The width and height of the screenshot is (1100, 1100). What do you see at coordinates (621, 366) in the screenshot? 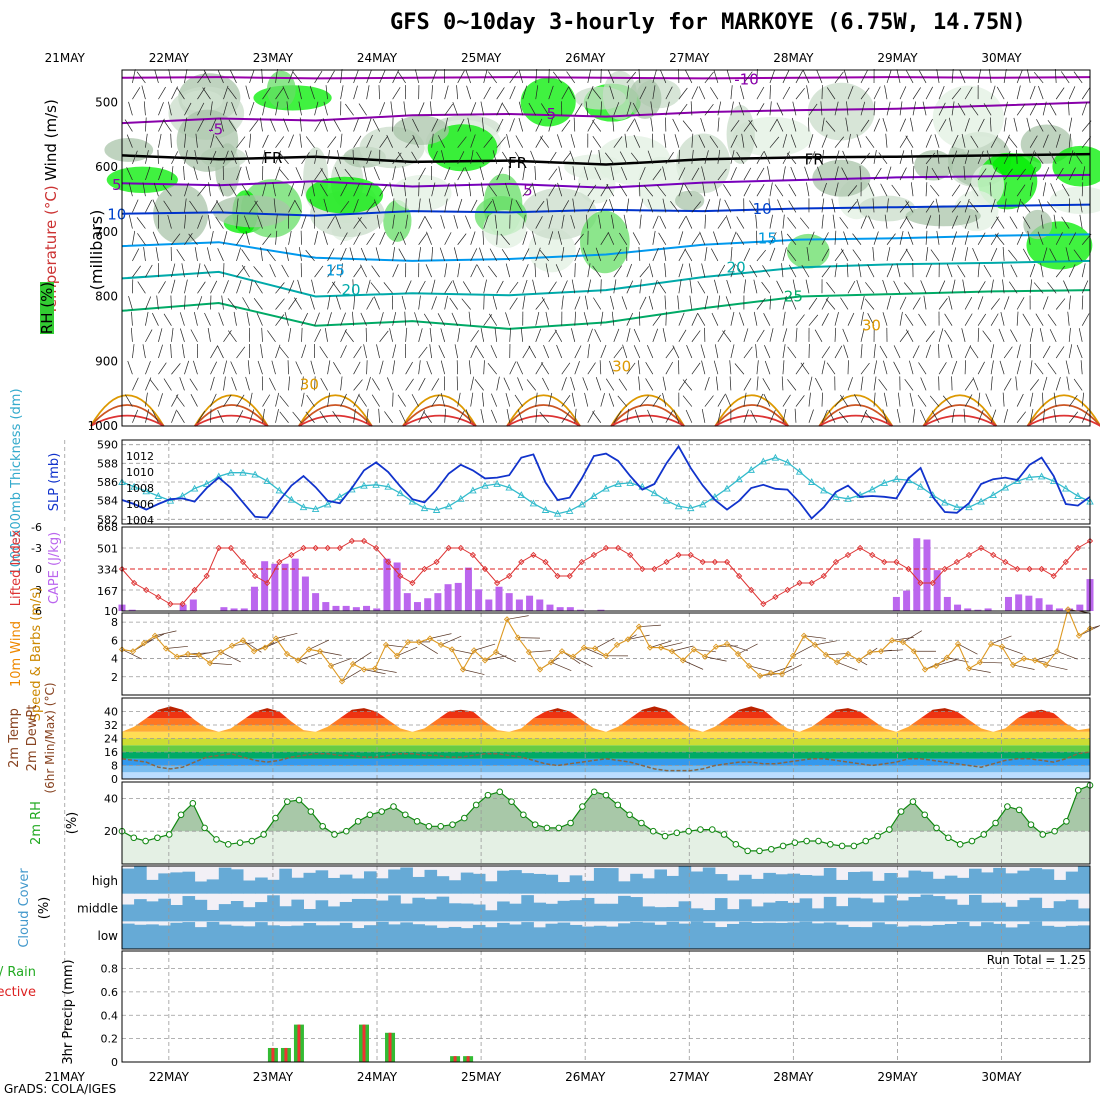
I see `contour-label: 30` at bounding box center [621, 366].